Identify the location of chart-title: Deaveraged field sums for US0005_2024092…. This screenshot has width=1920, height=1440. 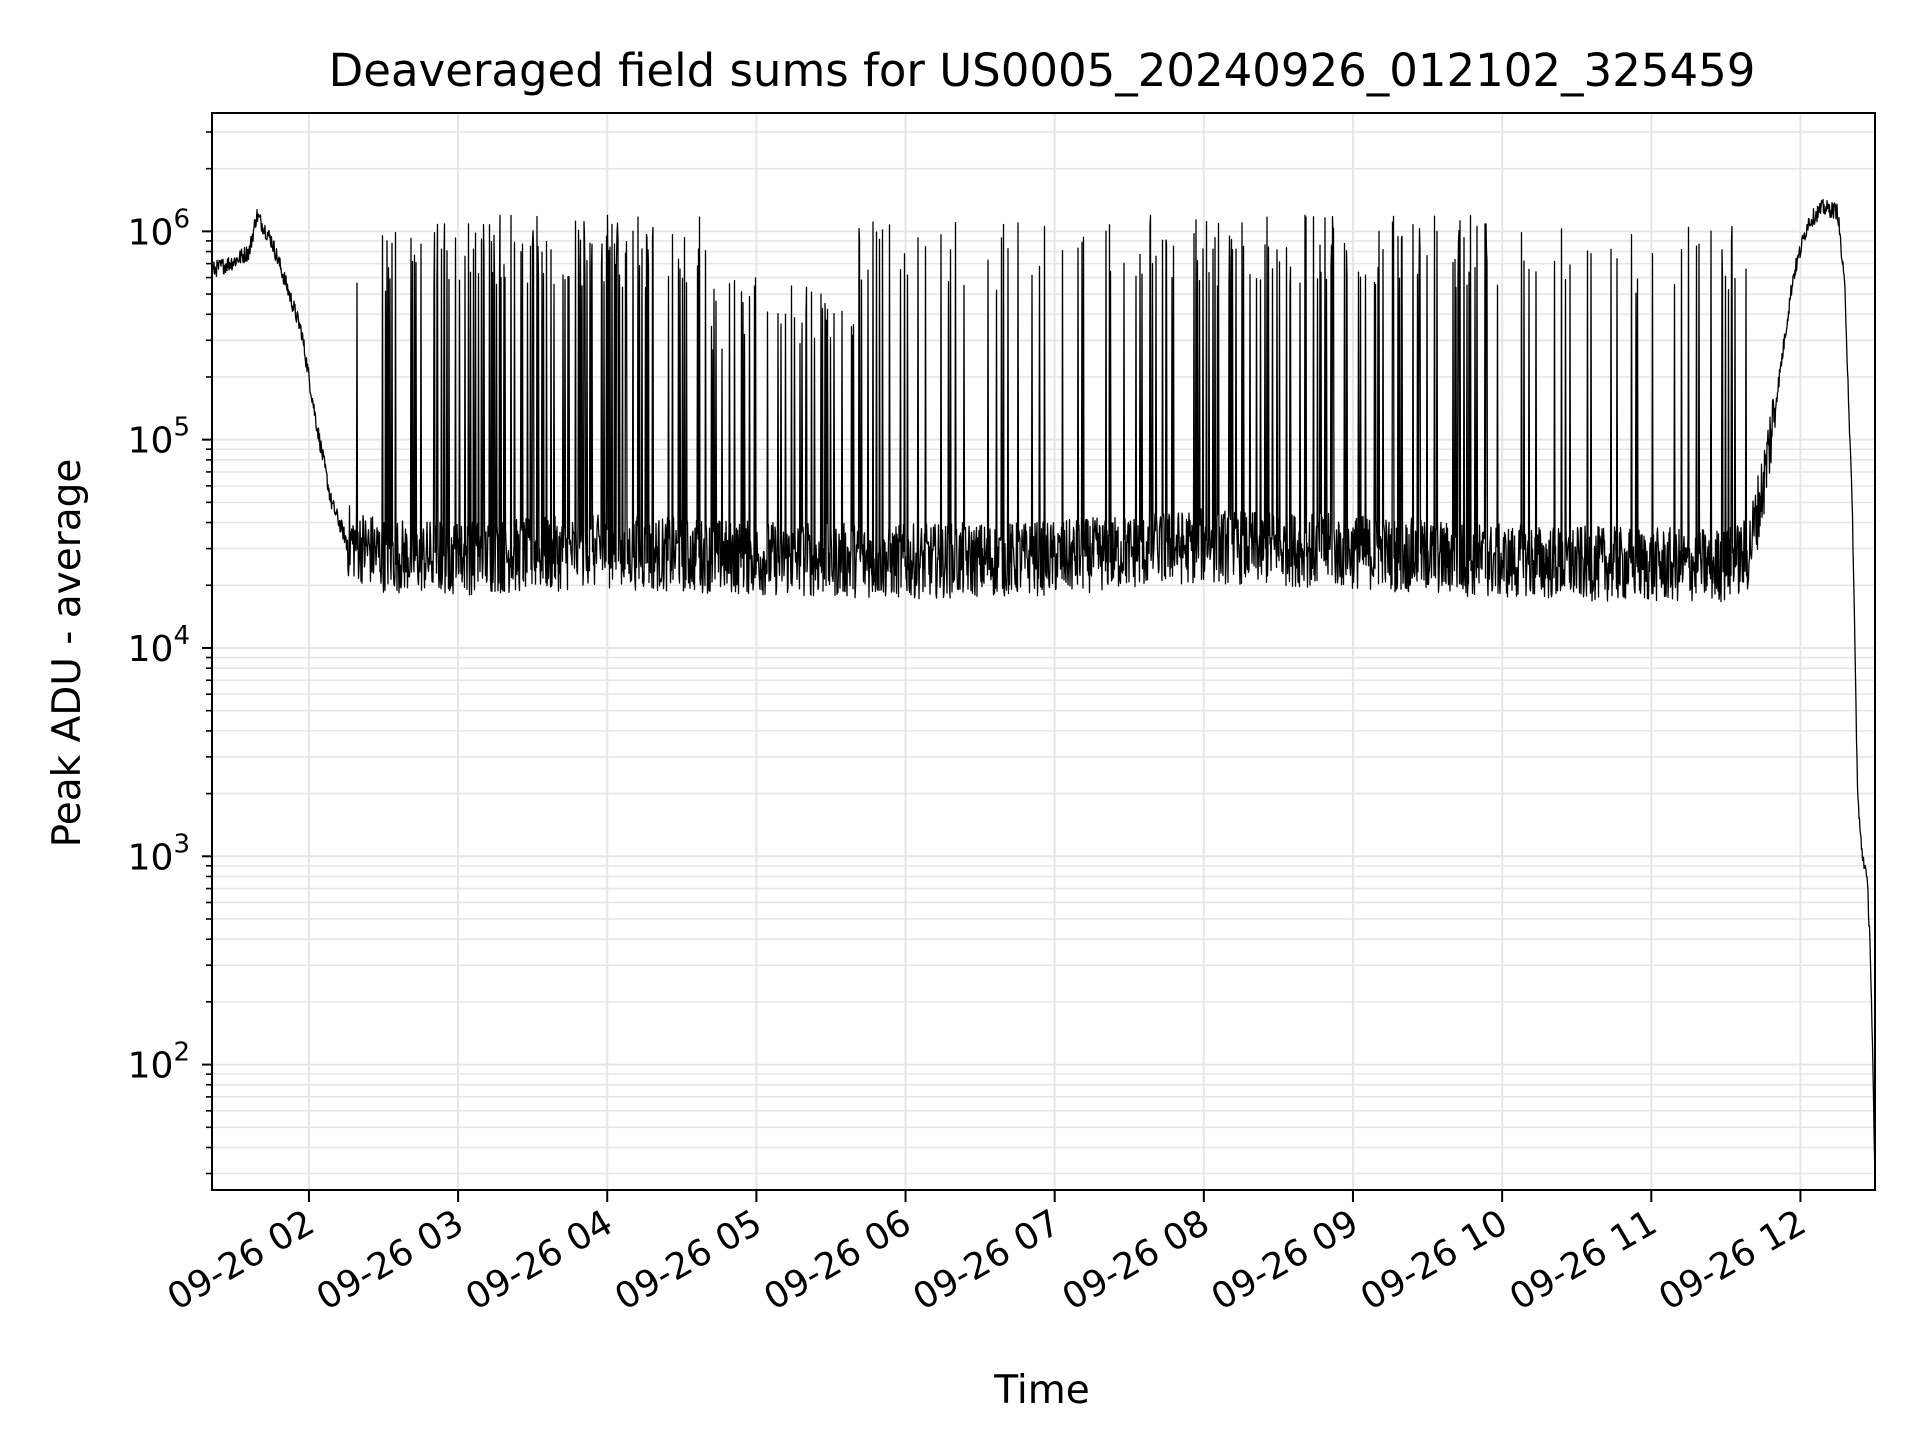
(1042, 70).